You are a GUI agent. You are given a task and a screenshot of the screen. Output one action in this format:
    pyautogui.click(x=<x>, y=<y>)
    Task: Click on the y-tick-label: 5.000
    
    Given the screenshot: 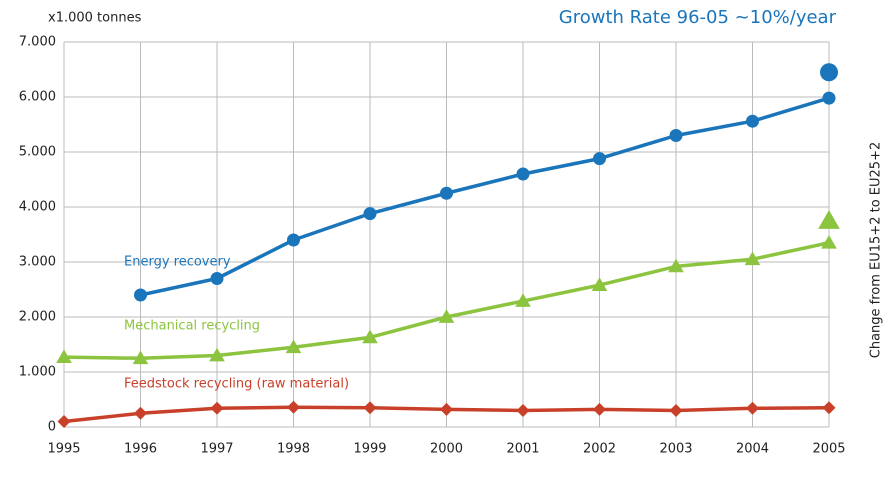 What is the action you would take?
    pyautogui.click(x=37, y=152)
    